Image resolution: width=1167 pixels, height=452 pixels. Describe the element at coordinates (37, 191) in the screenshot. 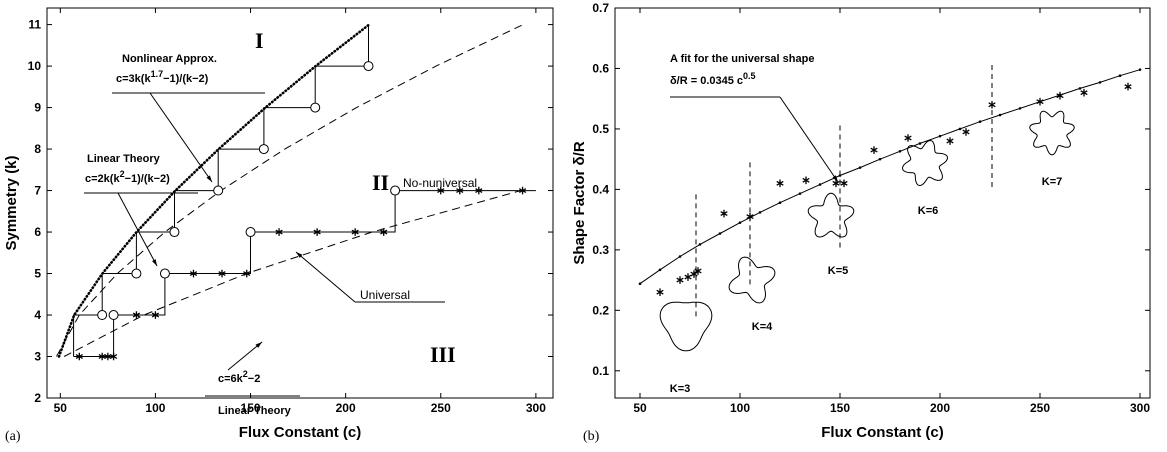

I see `y-tick-label: 7` at that location.